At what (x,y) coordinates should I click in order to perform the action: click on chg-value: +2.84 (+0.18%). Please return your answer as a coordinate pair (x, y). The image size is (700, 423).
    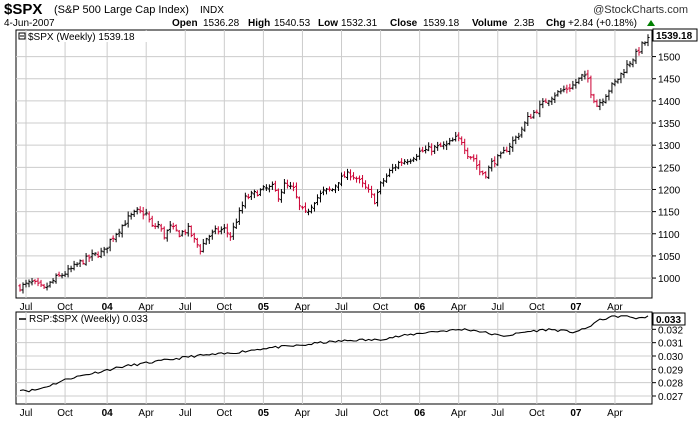
    Looking at the image, I should click on (602, 23).